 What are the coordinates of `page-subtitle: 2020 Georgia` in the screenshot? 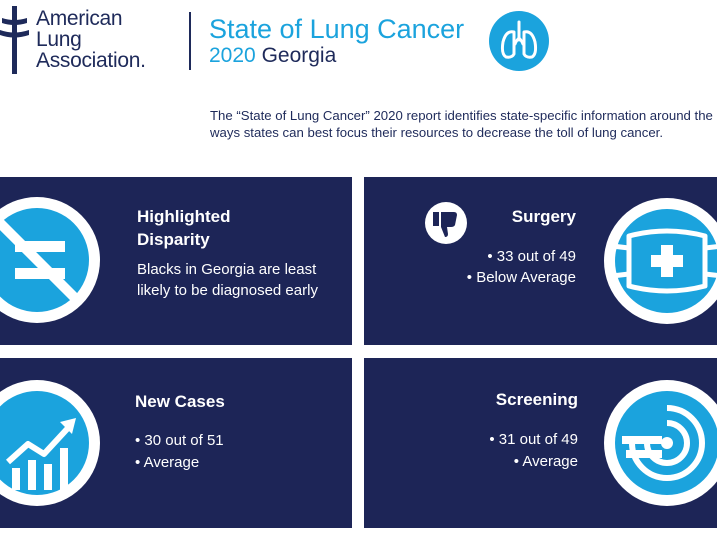 It's located at (272, 56).